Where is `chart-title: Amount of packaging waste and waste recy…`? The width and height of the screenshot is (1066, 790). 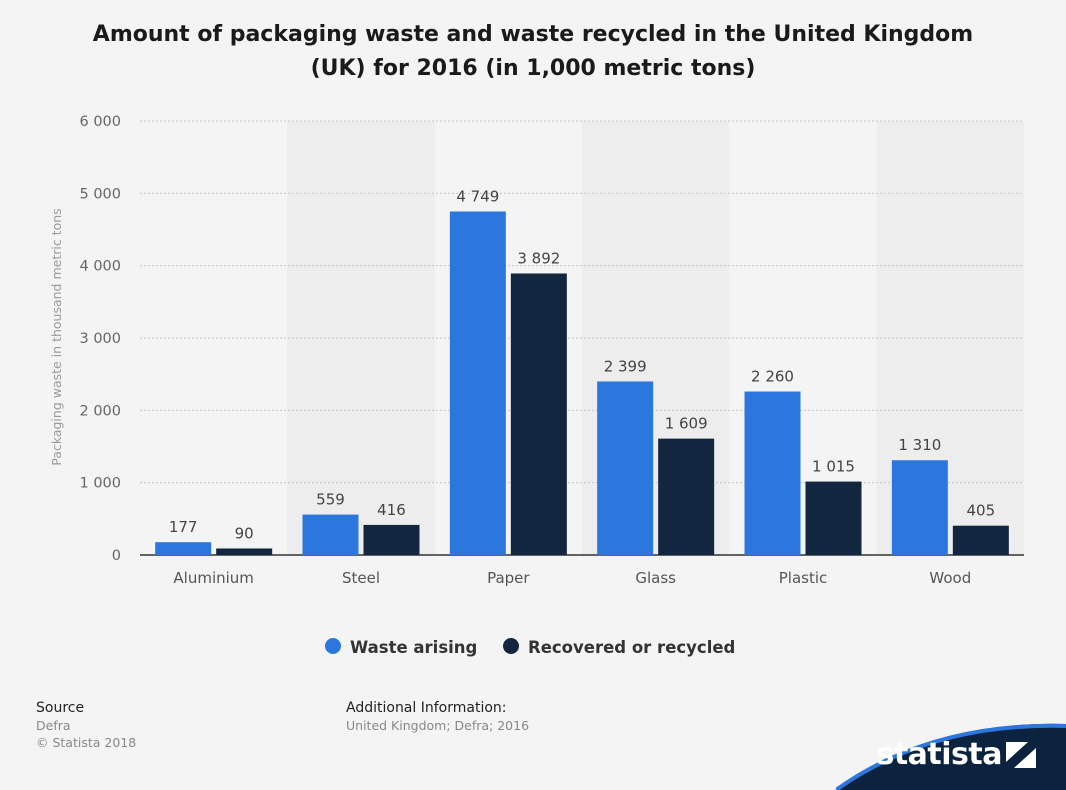 chart-title: Amount of packaging waste and waste recy… is located at coordinates (533, 52).